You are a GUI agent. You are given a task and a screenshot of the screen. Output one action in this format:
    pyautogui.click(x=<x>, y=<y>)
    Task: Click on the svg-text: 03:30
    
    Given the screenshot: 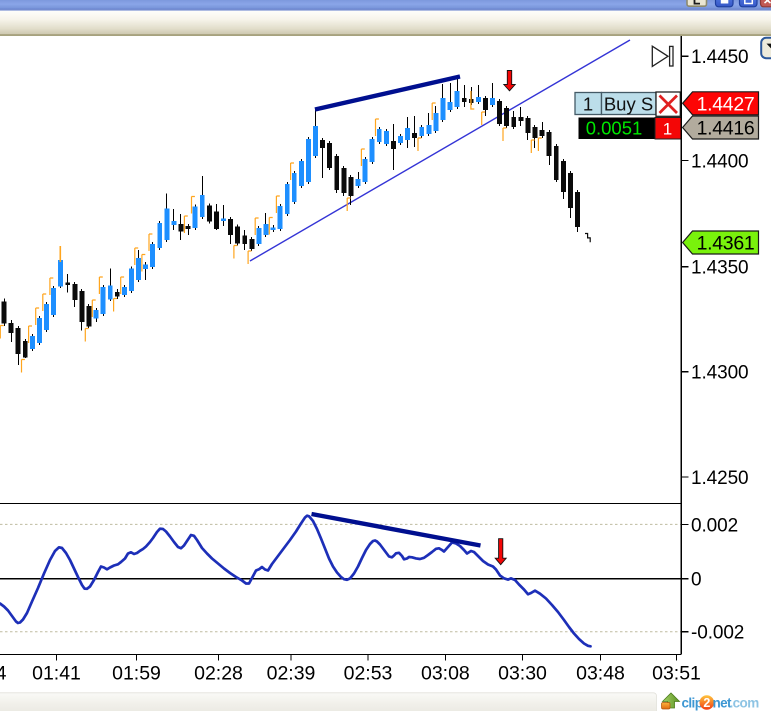 What is the action you would take?
    pyautogui.click(x=522, y=674)
    